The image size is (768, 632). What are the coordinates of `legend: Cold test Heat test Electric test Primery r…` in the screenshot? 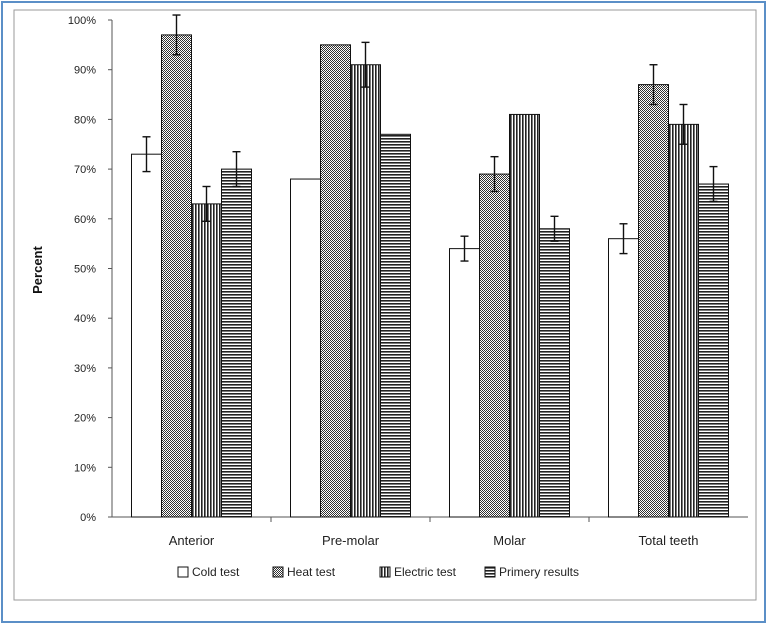 It's located at (378, 572).